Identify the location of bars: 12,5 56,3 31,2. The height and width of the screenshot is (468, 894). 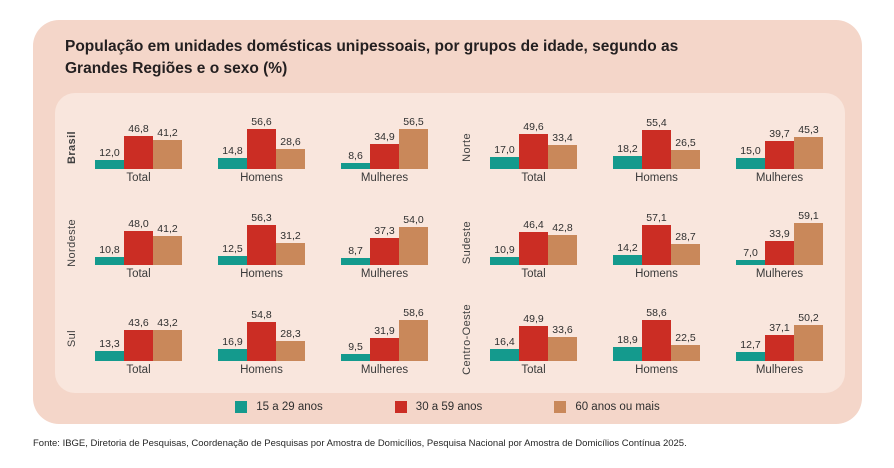
(261, 236).